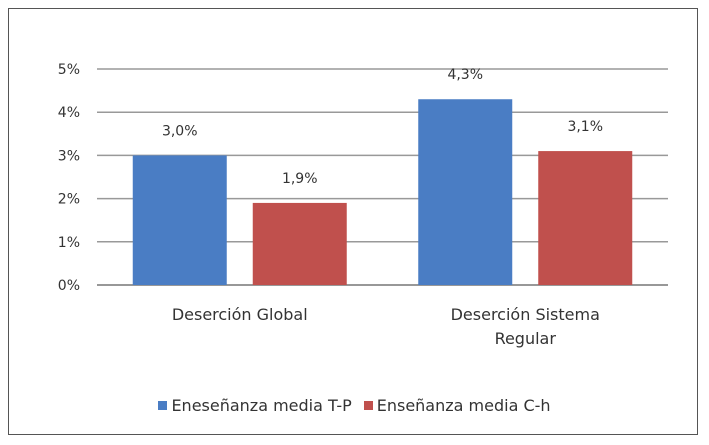 This screenshot has height=445, width=709. Describe the element at coordinates (69, 200) in the screenshot. I see `y-tick-label: 2%` at that location.